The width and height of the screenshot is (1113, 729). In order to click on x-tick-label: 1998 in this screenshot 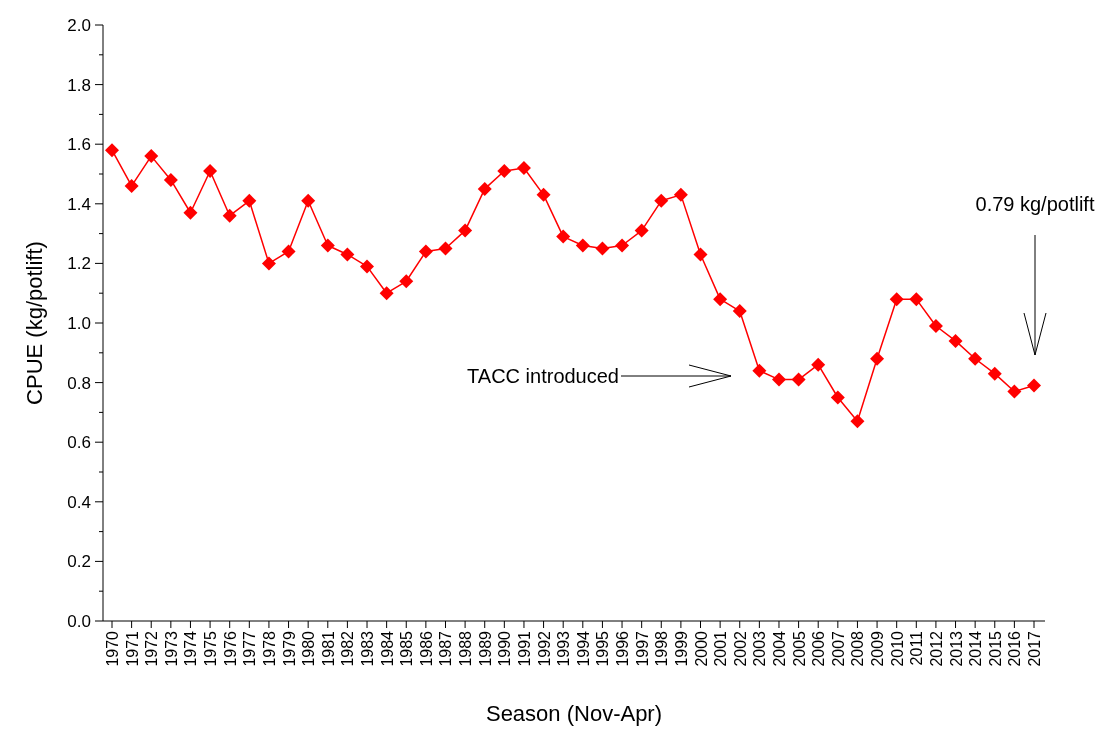, I will do `click(662, 648)`.